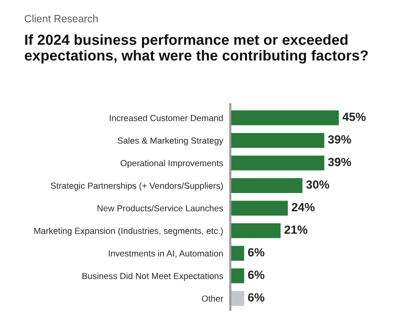 Image resolution: width=404 pixels, height=326 pixels. Describe the element at coordinates (161, 208) in the screenshot. I see `y-tick-label: New Products/Service Launches` at that location.